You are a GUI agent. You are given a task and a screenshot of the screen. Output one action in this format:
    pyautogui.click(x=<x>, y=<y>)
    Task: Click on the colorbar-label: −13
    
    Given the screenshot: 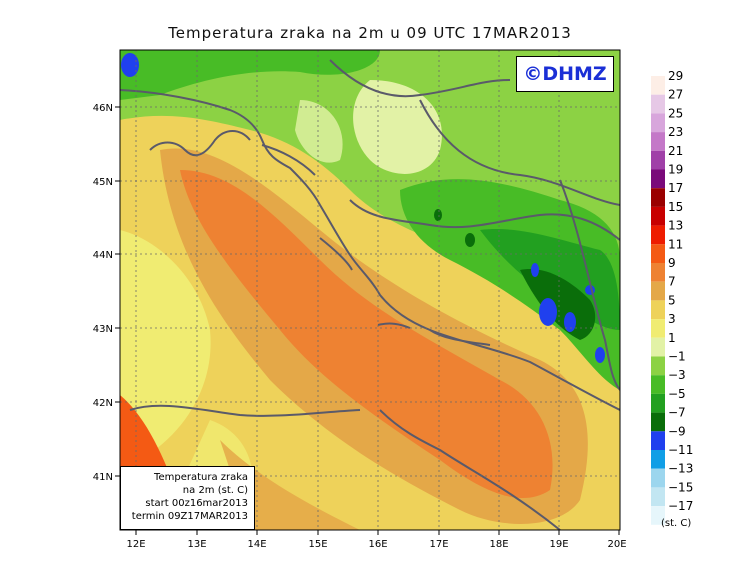 What is the action you would take?
    pyautogui.click(x=680, y=469)
    